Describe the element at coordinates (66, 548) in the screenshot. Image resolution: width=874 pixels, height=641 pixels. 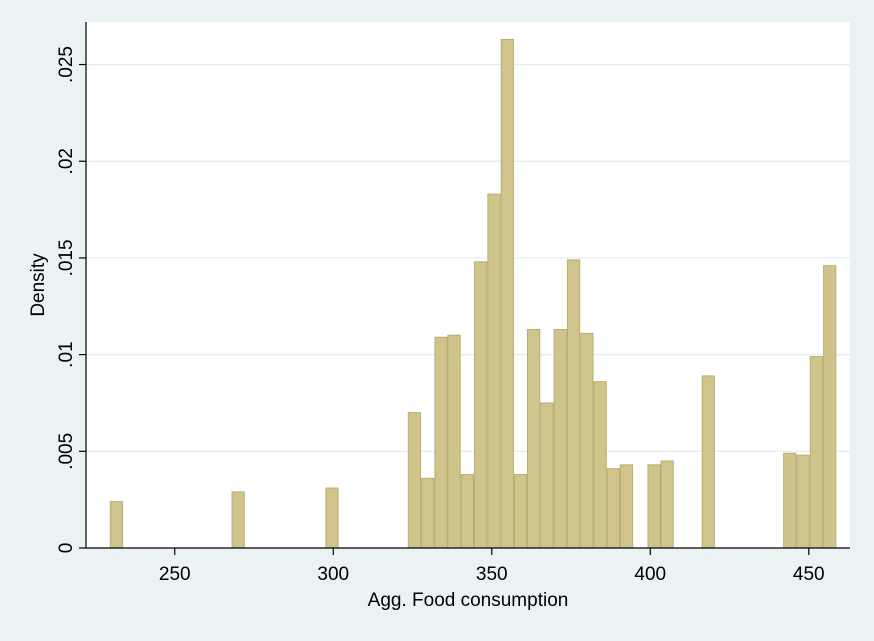
I see `y-tick-label: 0` at that location.